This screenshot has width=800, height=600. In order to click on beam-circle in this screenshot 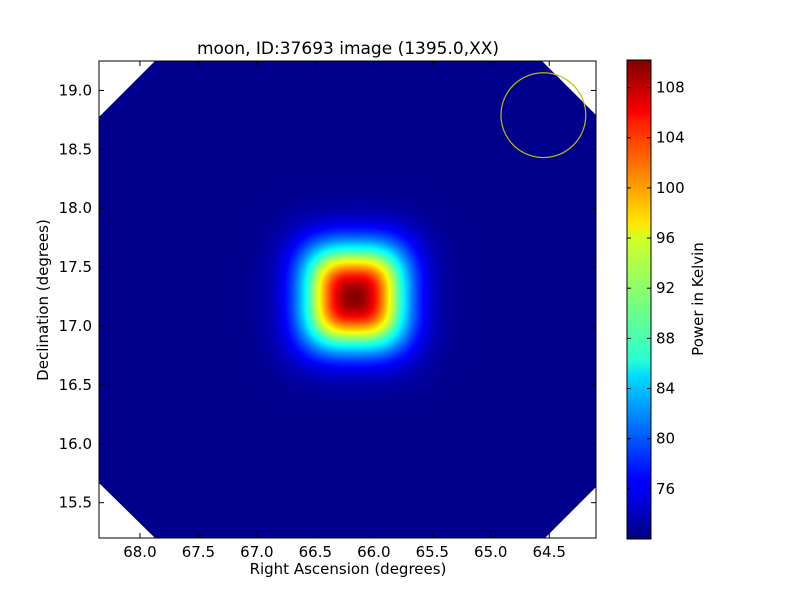, I will do `click(543, 115)`.